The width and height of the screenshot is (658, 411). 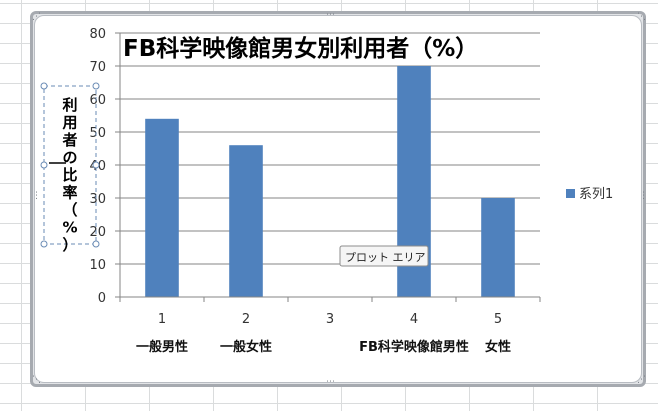 What do you see at coordinates (97, 232) in the screenshot?
I see `y-tick-label: 20` at bounding box center [97, 232].